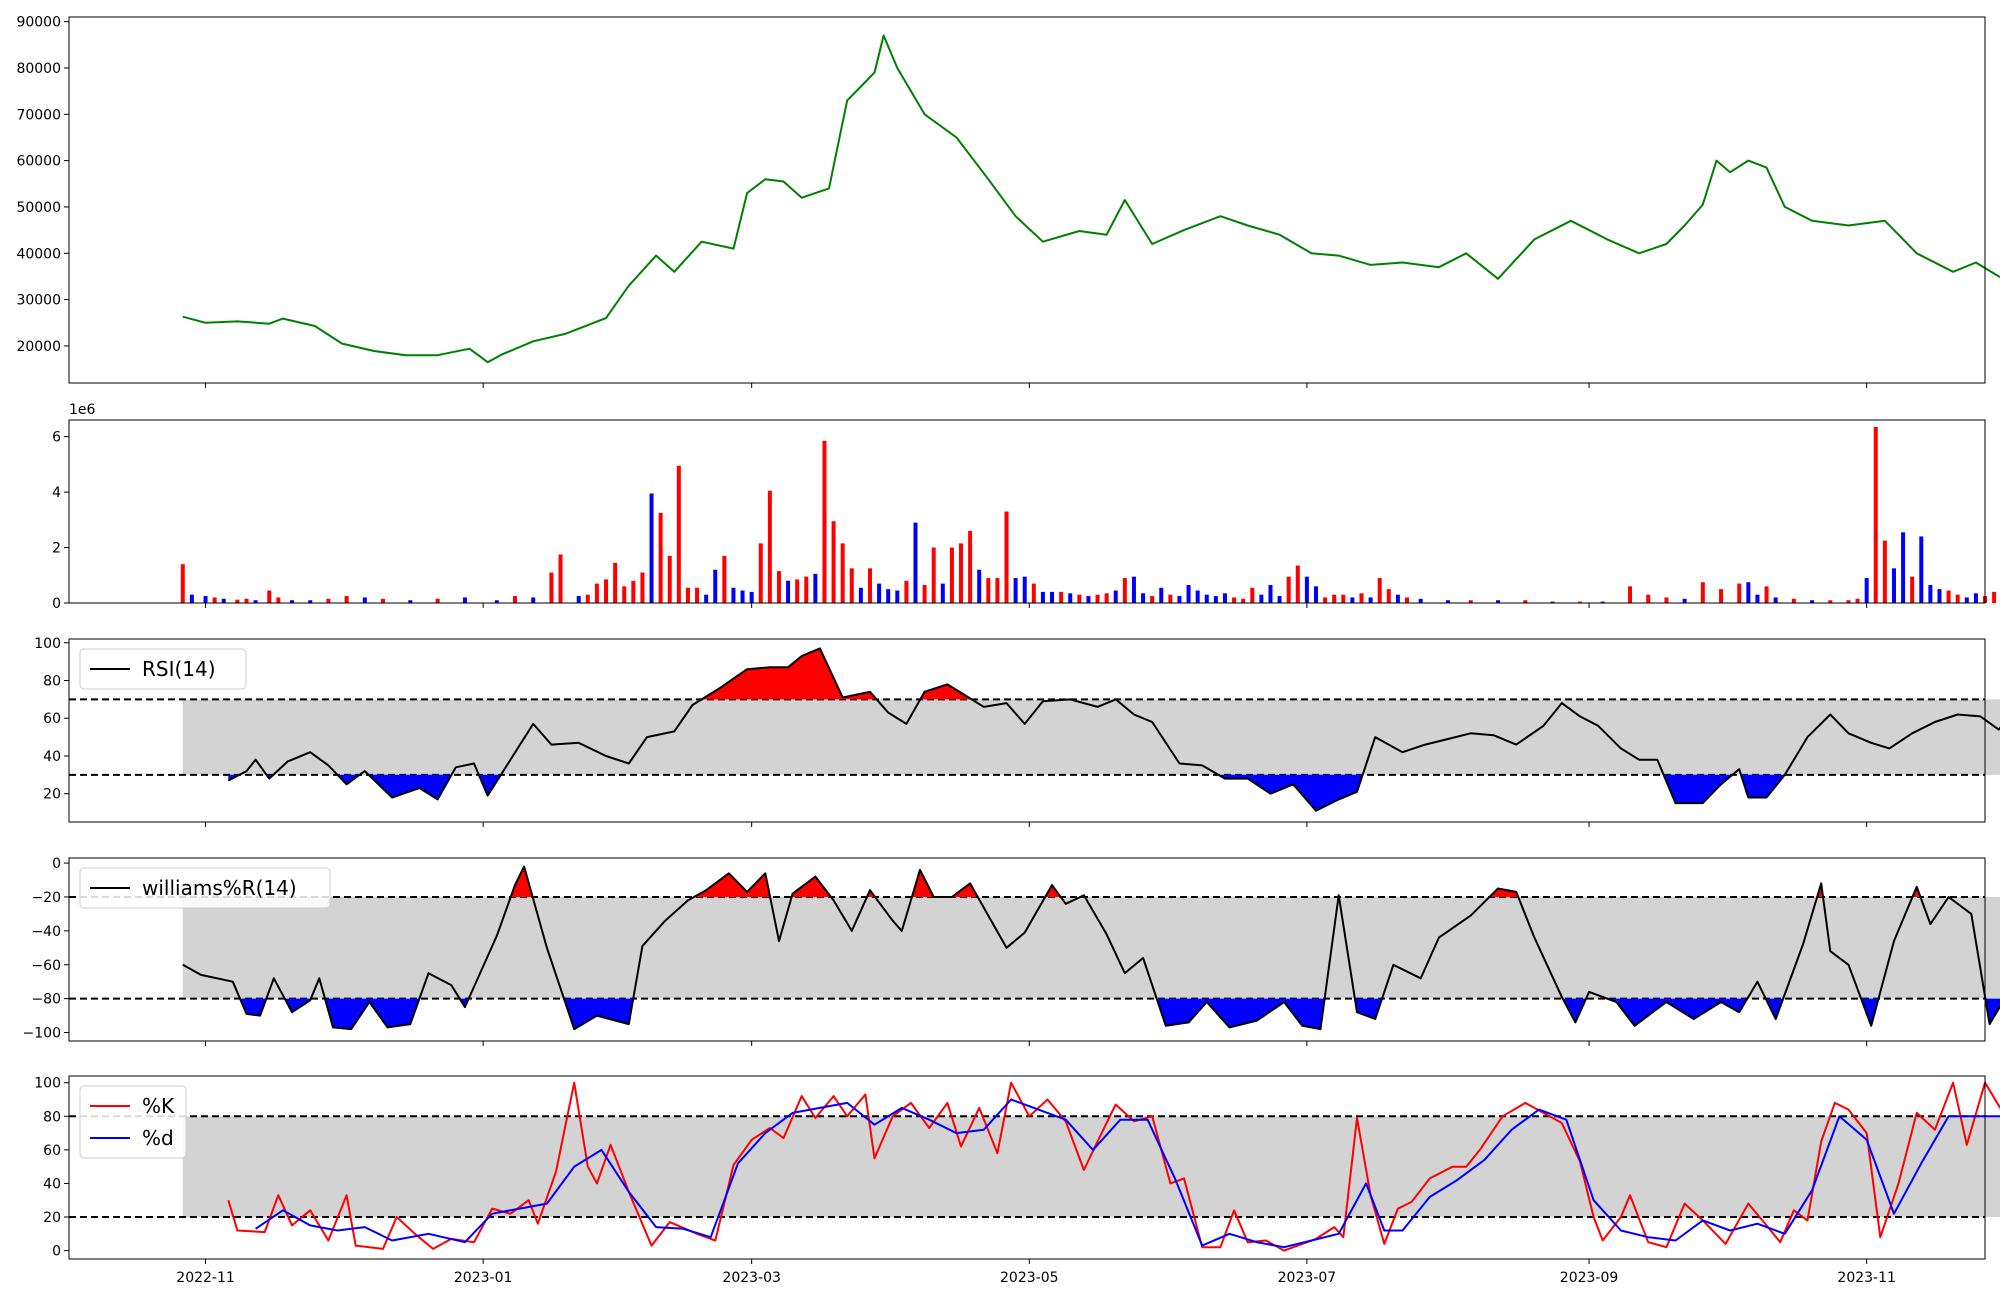 The width and height of the screenshot is (2000, 1300). Describe the element at coordinates (1091, 737) in the screenshot. I see `rsi-neutral-band` at that location.